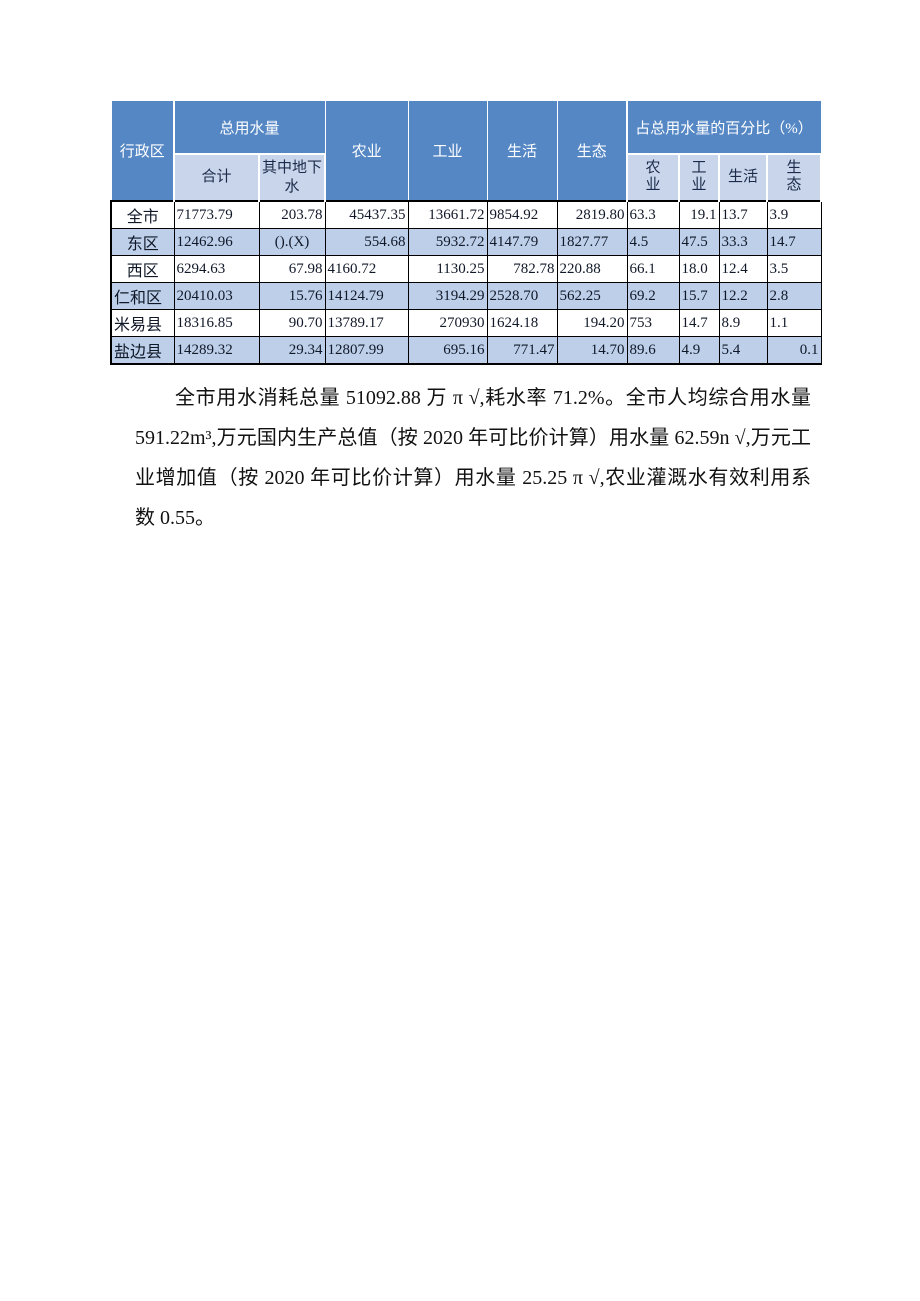  I want to click on table-cell: 14.70, so click(592, 350).